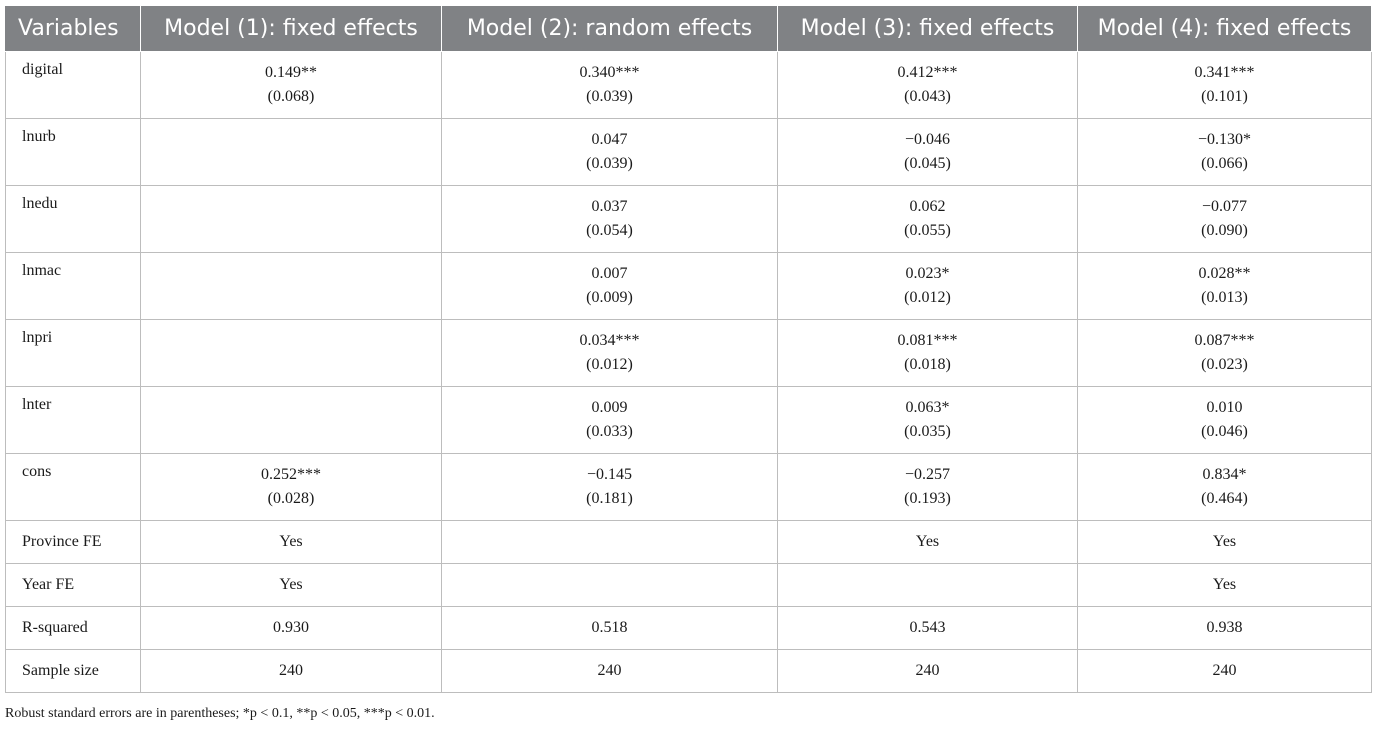 The height and width of the screenshot is (729, 1375). What do you see at coordinates (1224, 28) in the screenshot?
I see `header-model-4: Model (4): fixed effects` at bounding box center [1224, 28].